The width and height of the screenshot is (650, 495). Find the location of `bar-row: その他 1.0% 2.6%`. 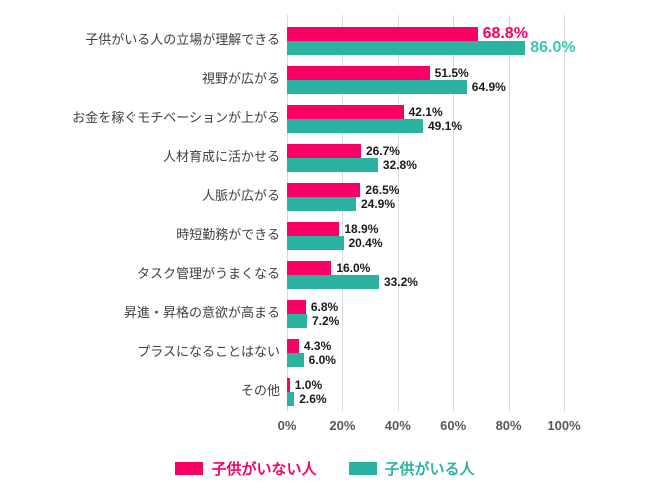

bar-row: その他 1.0% 2.6% is located at coordinates (325, 391).